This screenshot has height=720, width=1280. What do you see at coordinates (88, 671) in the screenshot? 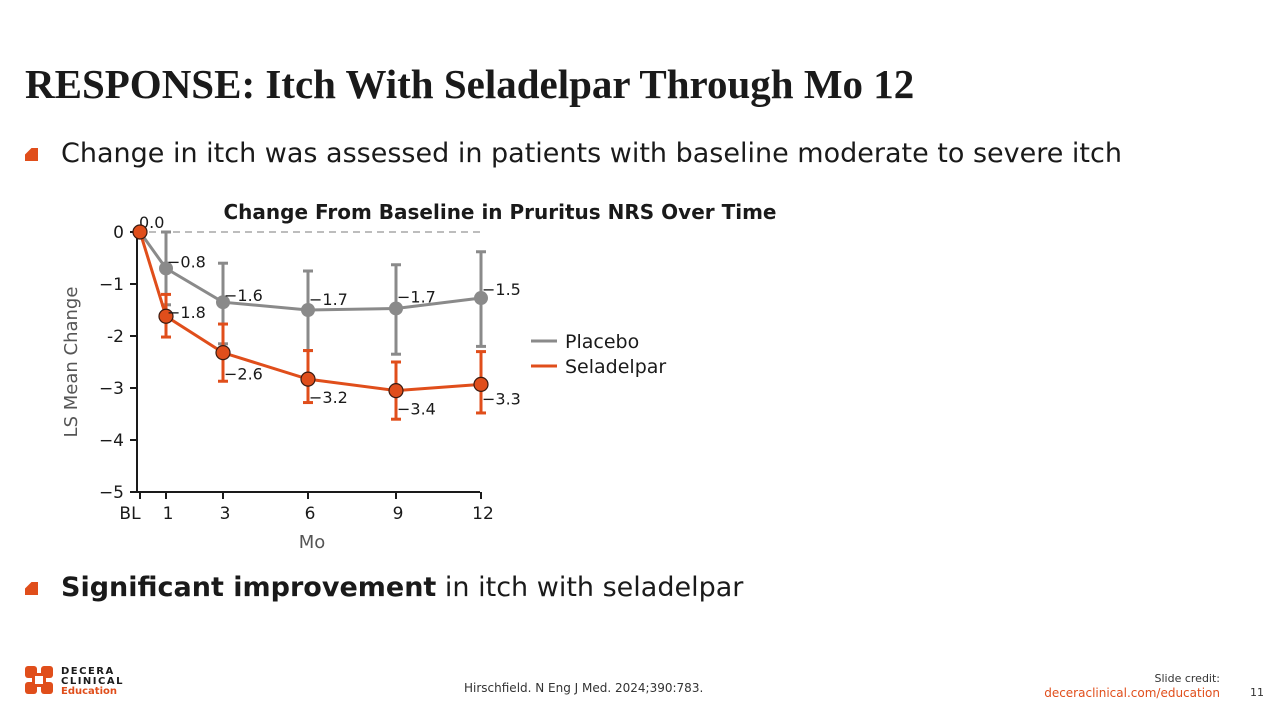
I see `logo-line-decera: DECERA` at bounding box center [88, 671].